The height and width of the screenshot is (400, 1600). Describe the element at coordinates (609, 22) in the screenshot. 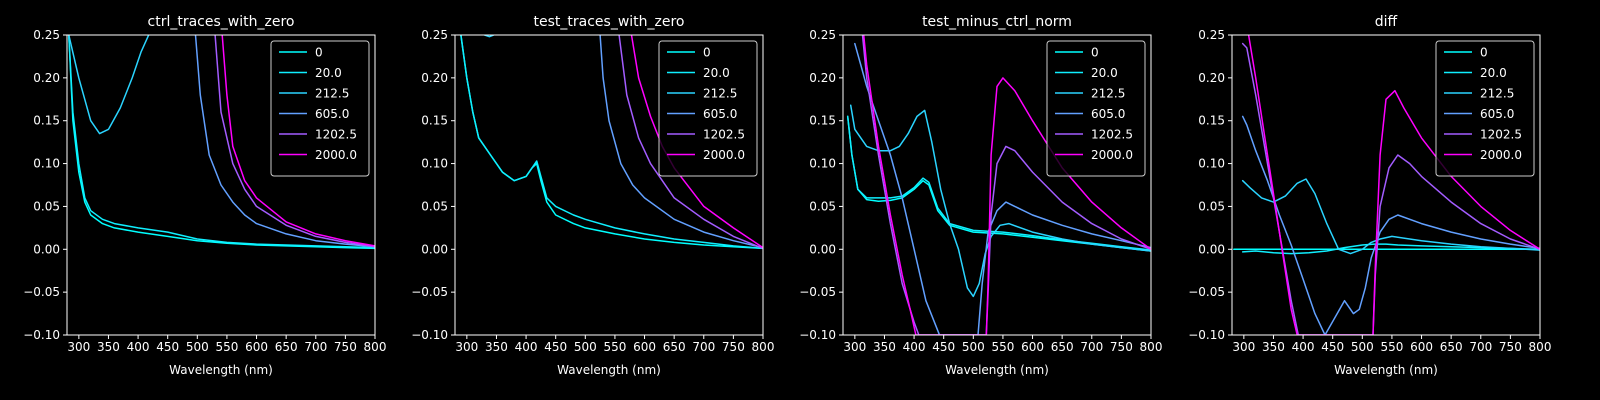

I see `chart-title: test_traces_with_zero` at that location.